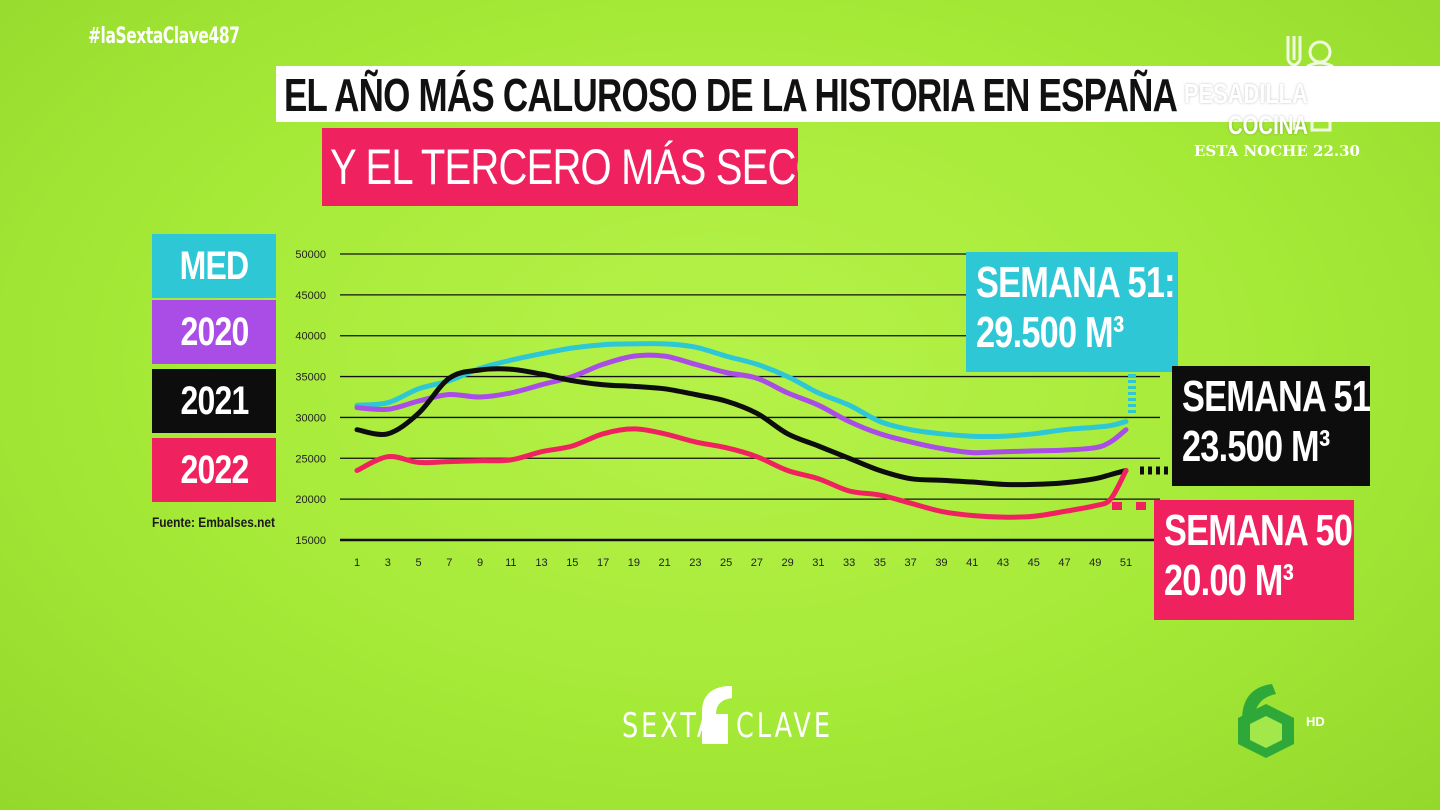 Image resolution: width=1440 pixels, height=810 pixels. What do you see at coordinates (310, 337) in the screenshot?
I see `y-tick-label: 40000` at bounding box center [310, 337].